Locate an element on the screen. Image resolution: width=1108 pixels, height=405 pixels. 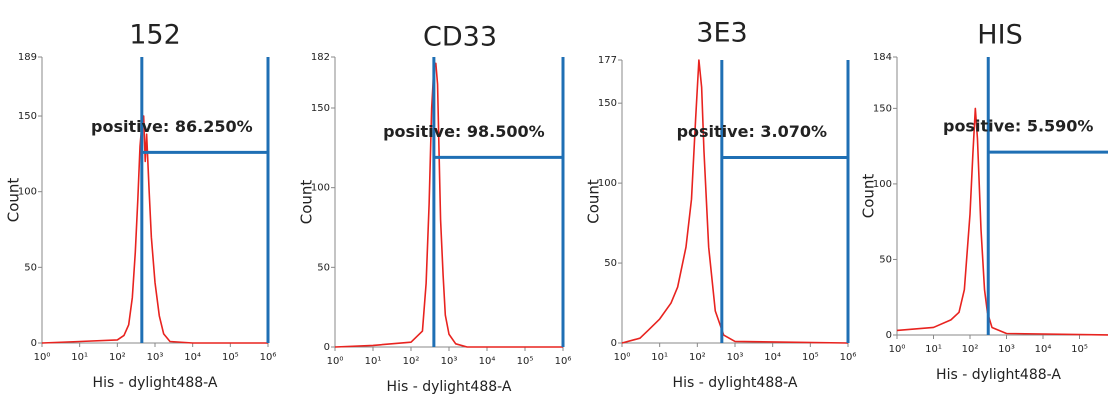
y-tick-label: 182 is located at coordinates (320, 57).